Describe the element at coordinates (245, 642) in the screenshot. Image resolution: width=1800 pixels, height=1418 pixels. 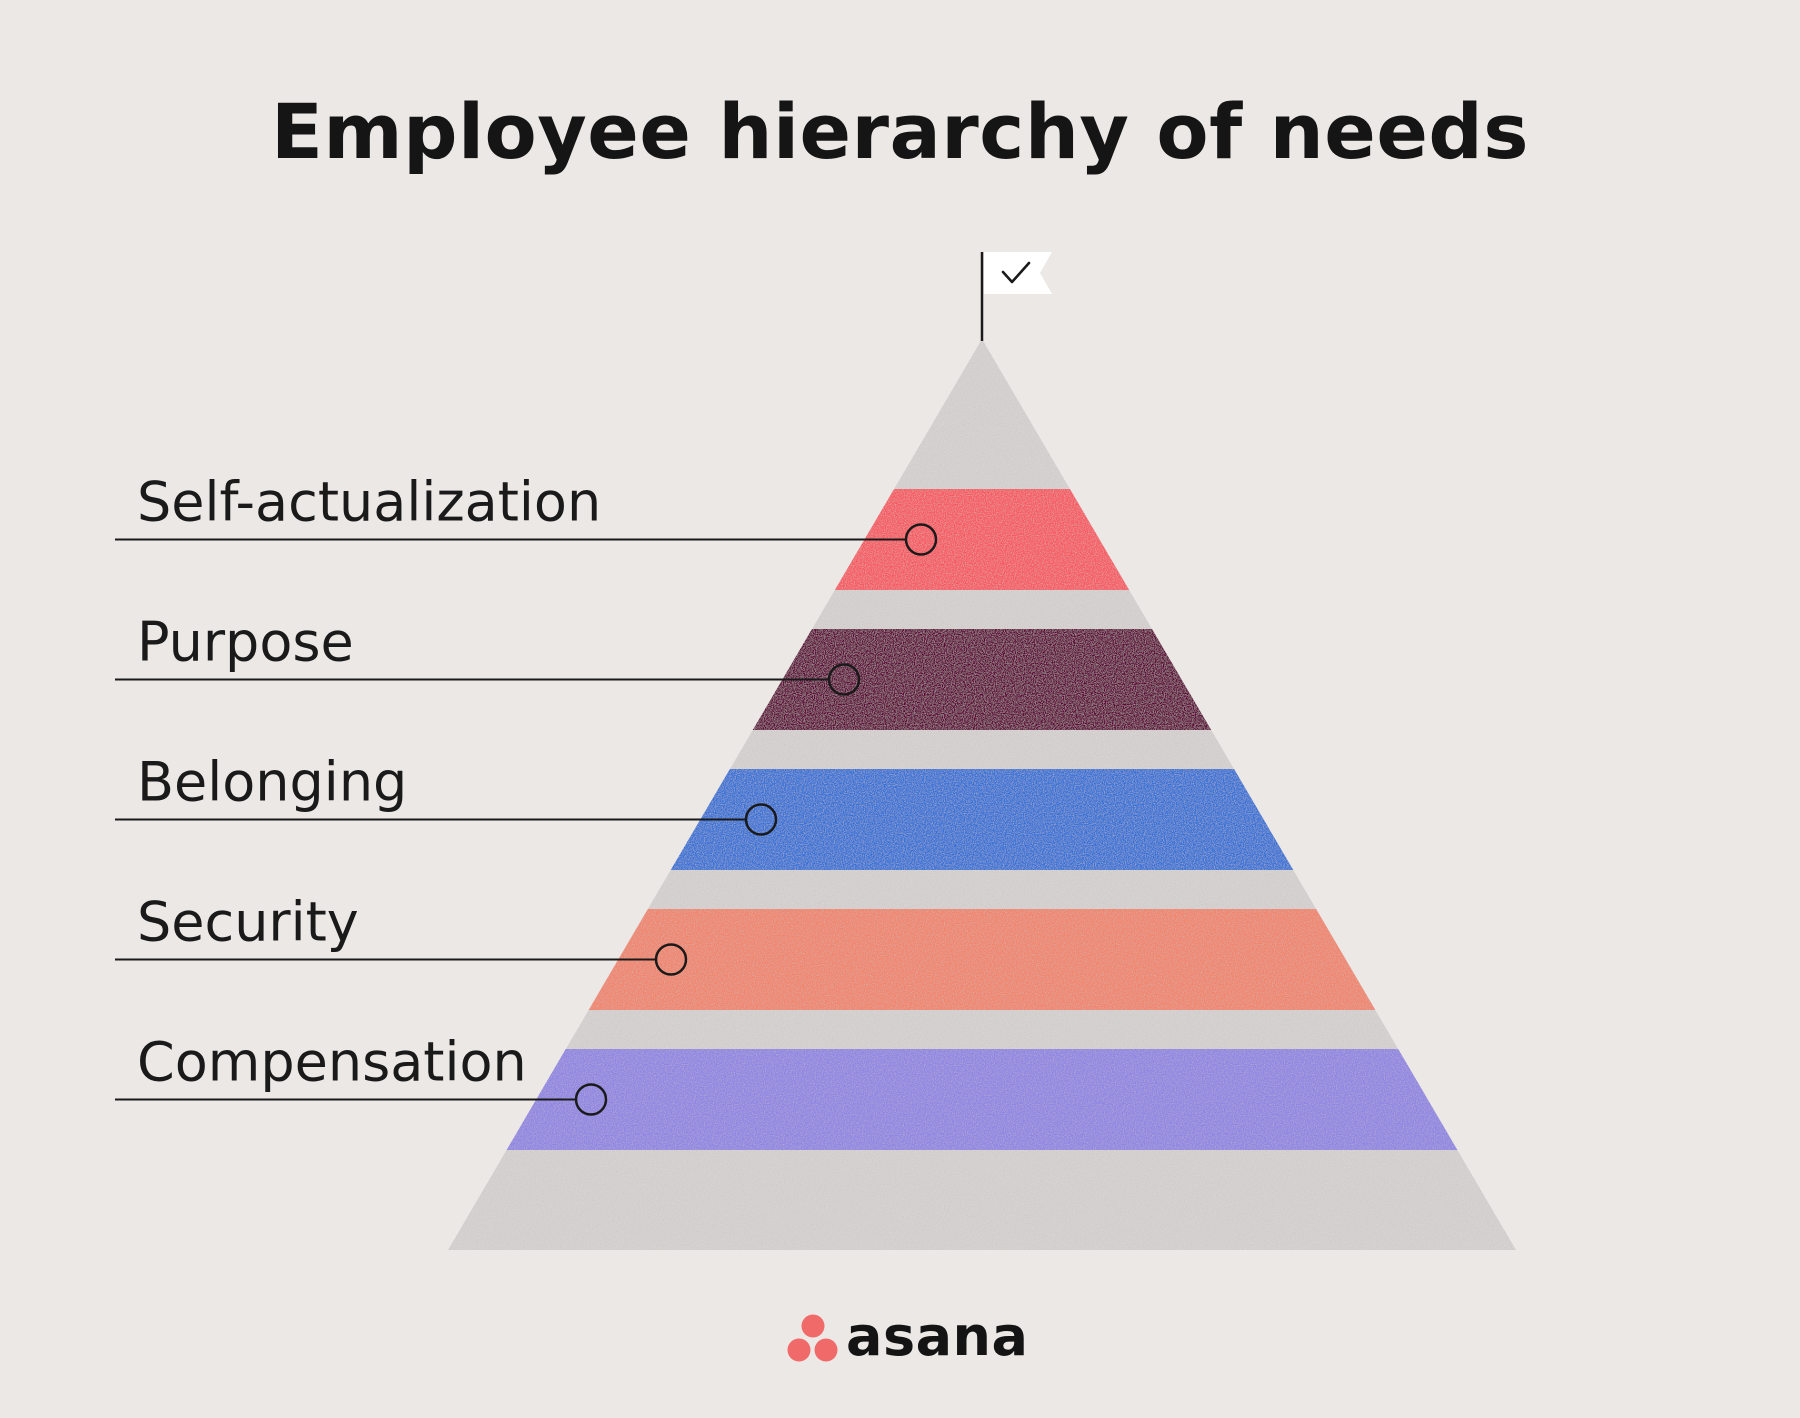
I see `level-label: Purpose` at that location.